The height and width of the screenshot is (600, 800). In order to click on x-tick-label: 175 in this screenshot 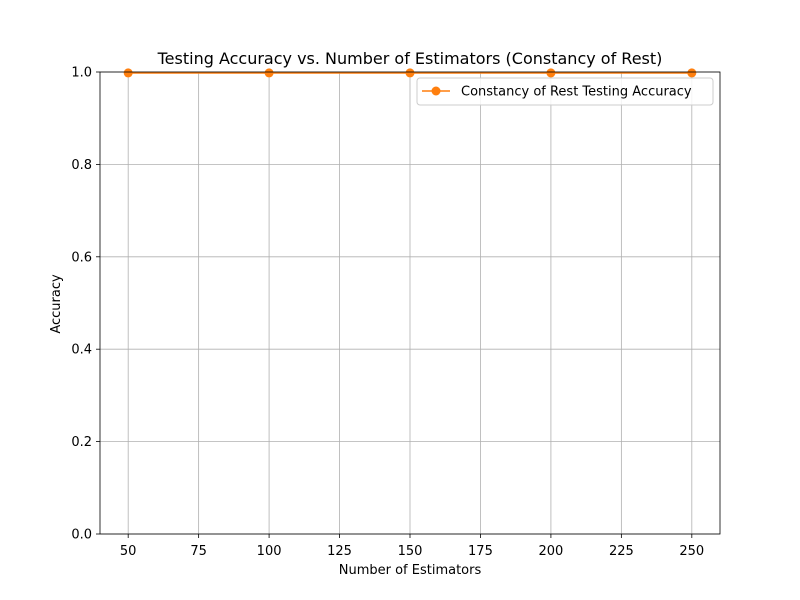, I will do `click(480, 551)`.